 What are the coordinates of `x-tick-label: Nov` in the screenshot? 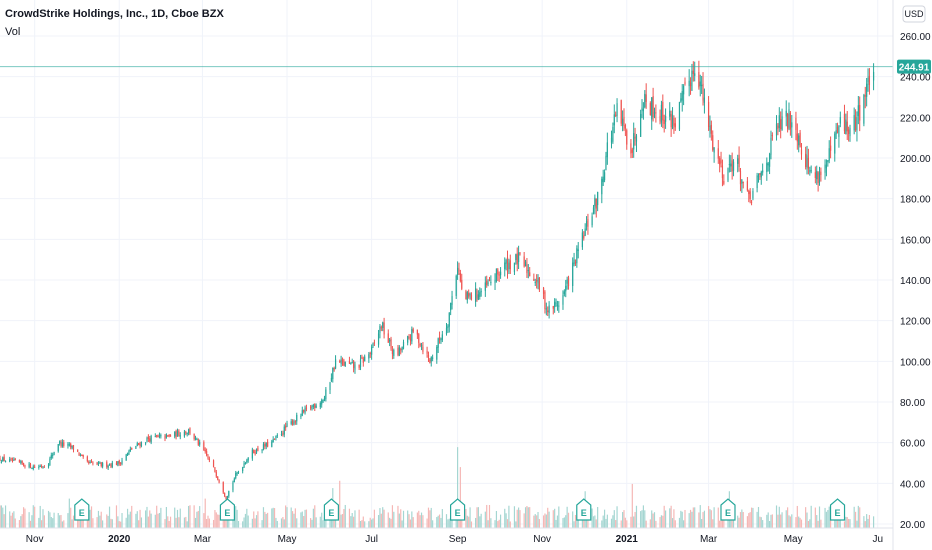 It's located at (542, 539).